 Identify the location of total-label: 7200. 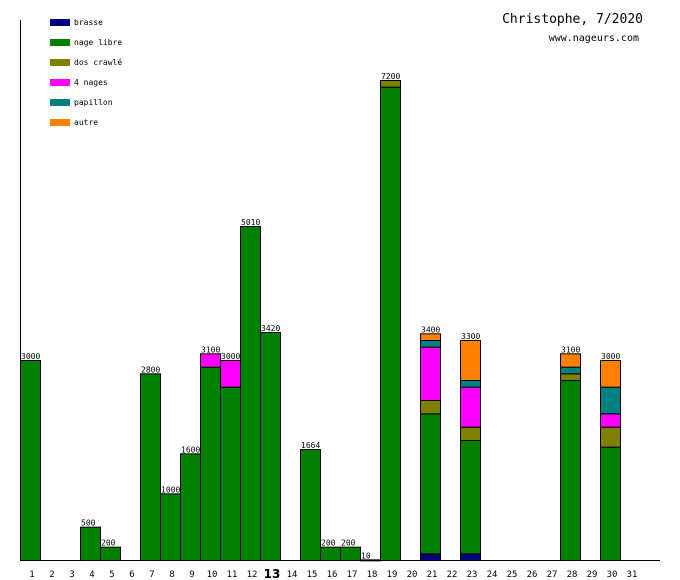
(390, 76).